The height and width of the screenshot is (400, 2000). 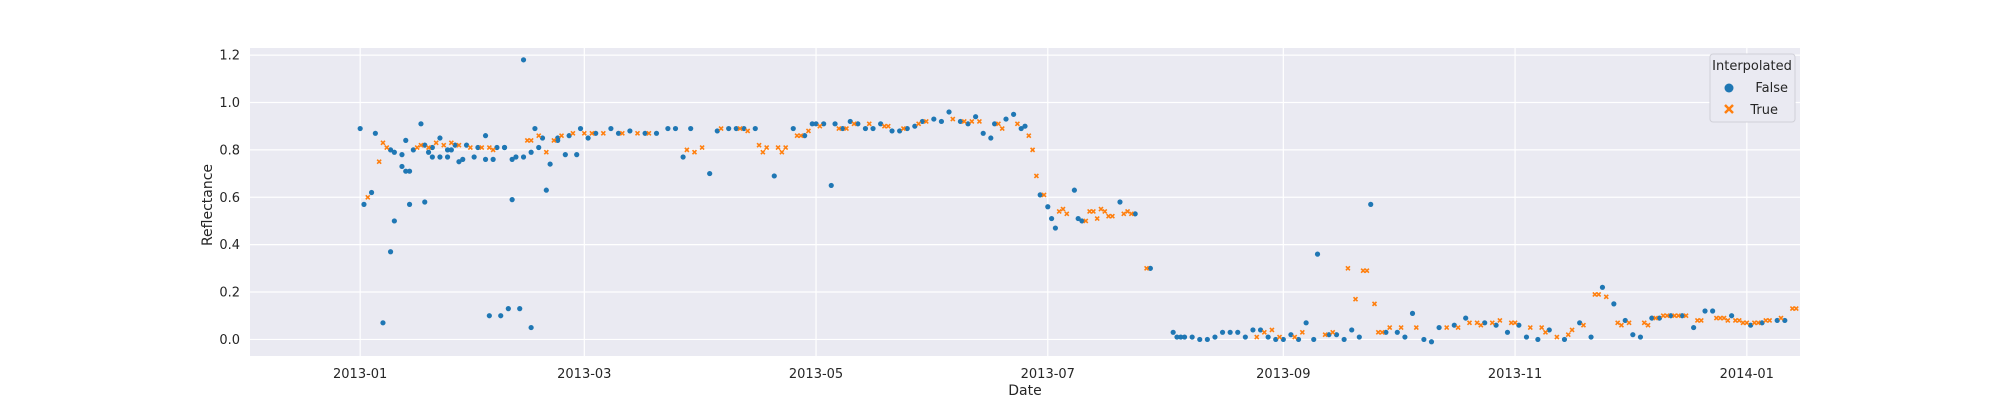 What do you see at coordinates (229, 103) in the screenshot?
I see `y-tick-label: 1.0` at bounding box center [229, 103].